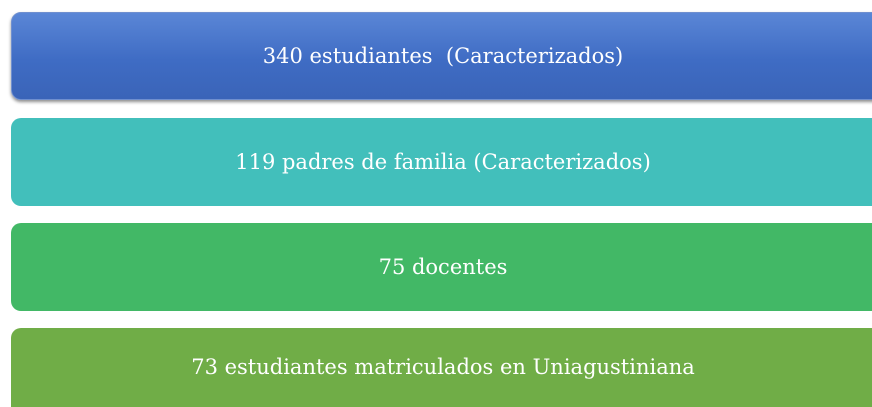  I want to click on item-label: 340 estudiantes (Caracterizados), so click(443, 56).